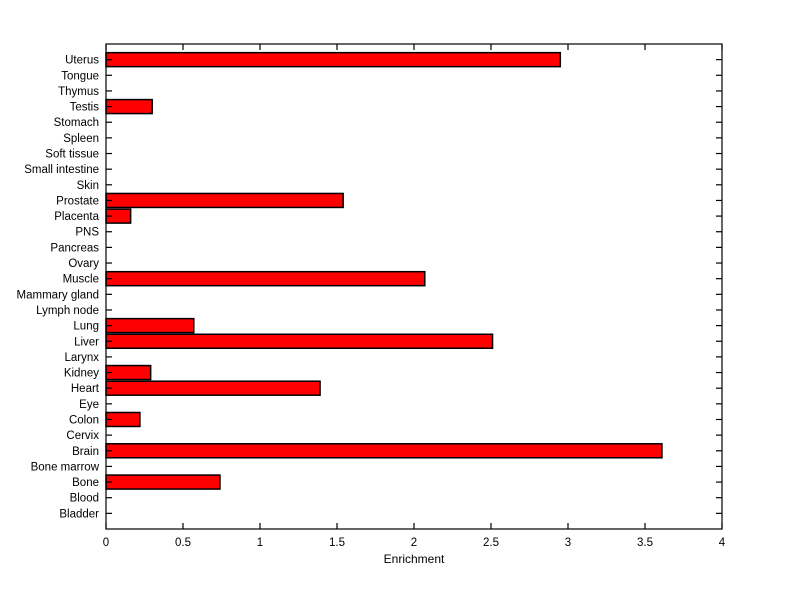  What do you see at coordinates (128, 372) in the screenshot?
I see `bar-kidney` at bounding box center [128, 372].